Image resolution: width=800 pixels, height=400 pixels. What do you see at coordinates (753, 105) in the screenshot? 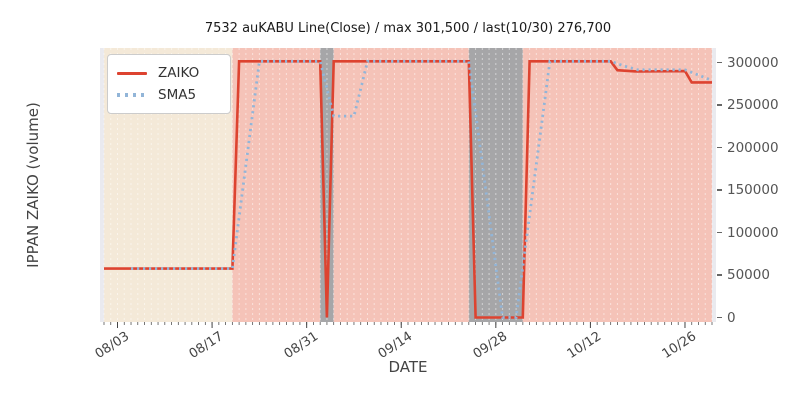
I see `y-tick-label: 250000` at bounding box center [753, 105].